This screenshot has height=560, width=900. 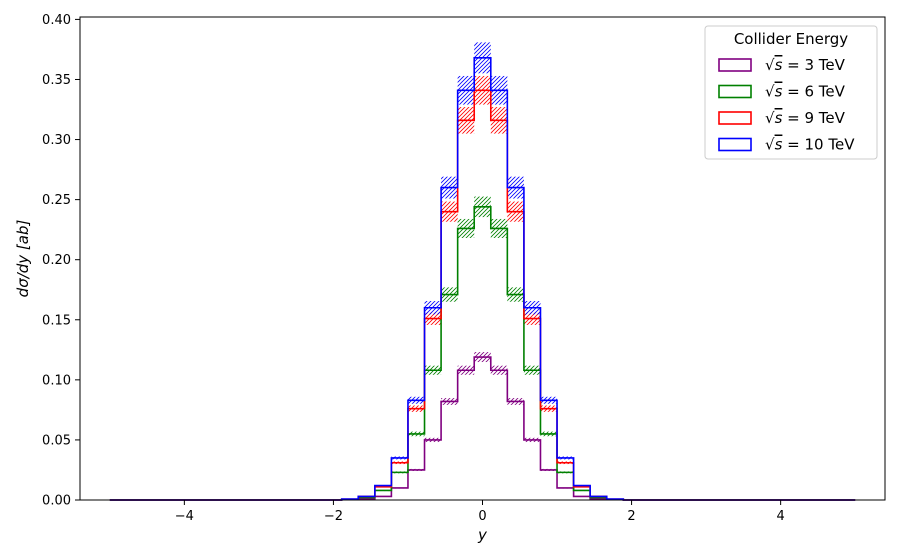 I want to click on legend-entry-label: √s = 10 TeV, so click(x=810, y=145).